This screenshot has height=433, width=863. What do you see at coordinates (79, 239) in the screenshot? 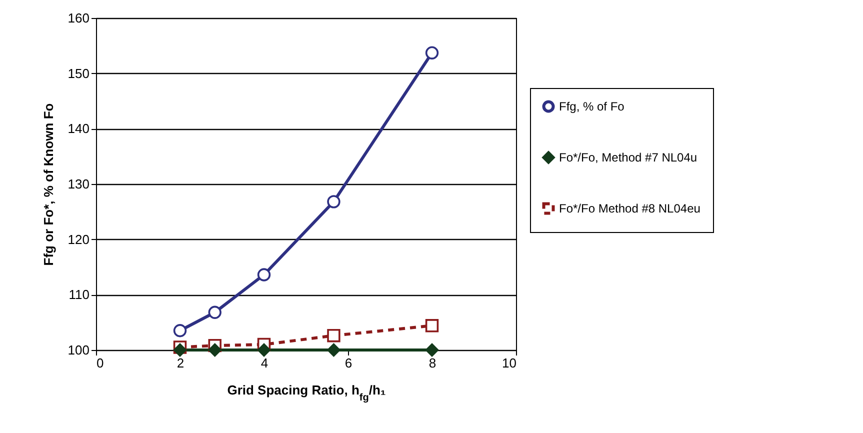
I see `y-tick-label: 120` at bounding box center [79, 239].